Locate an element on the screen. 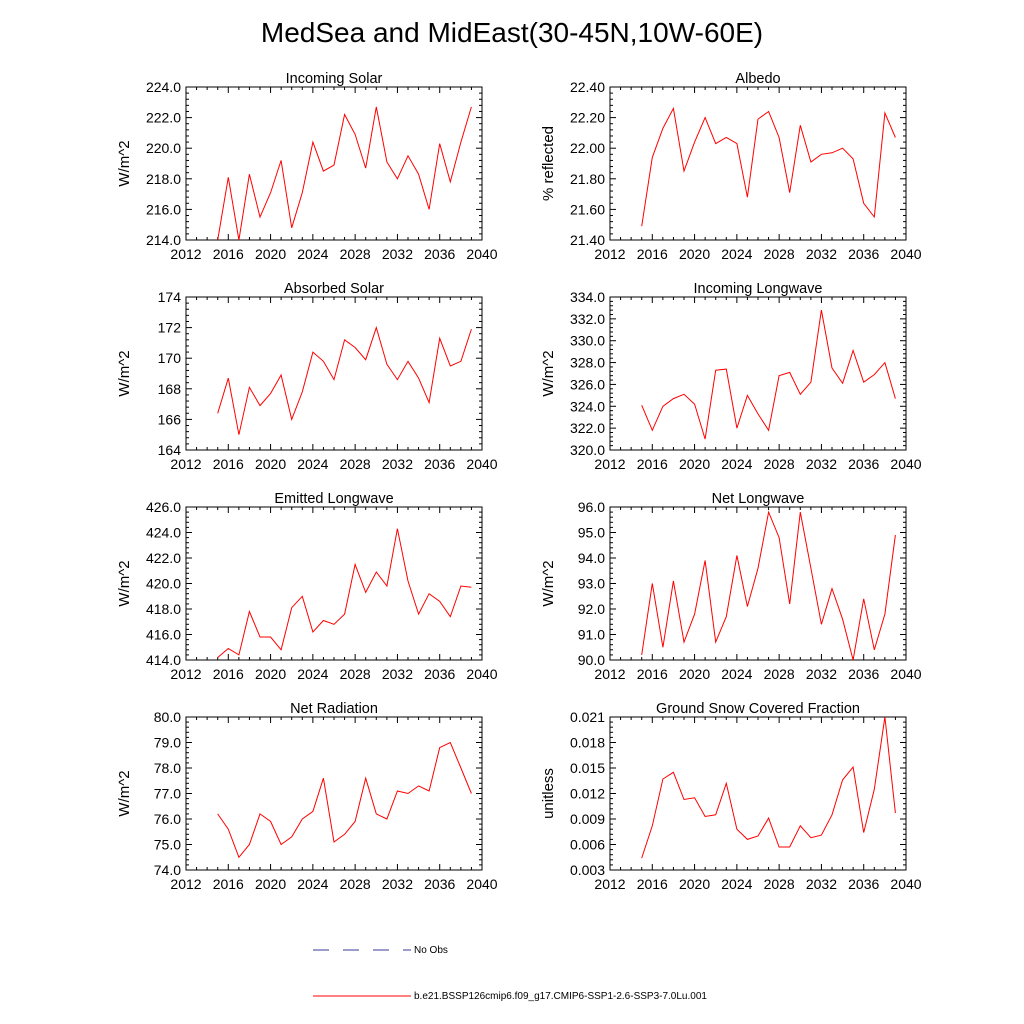 This screenshot has width=1024, height=1024. y-tick-label: 21.80 is located at coordinates (587, 179).